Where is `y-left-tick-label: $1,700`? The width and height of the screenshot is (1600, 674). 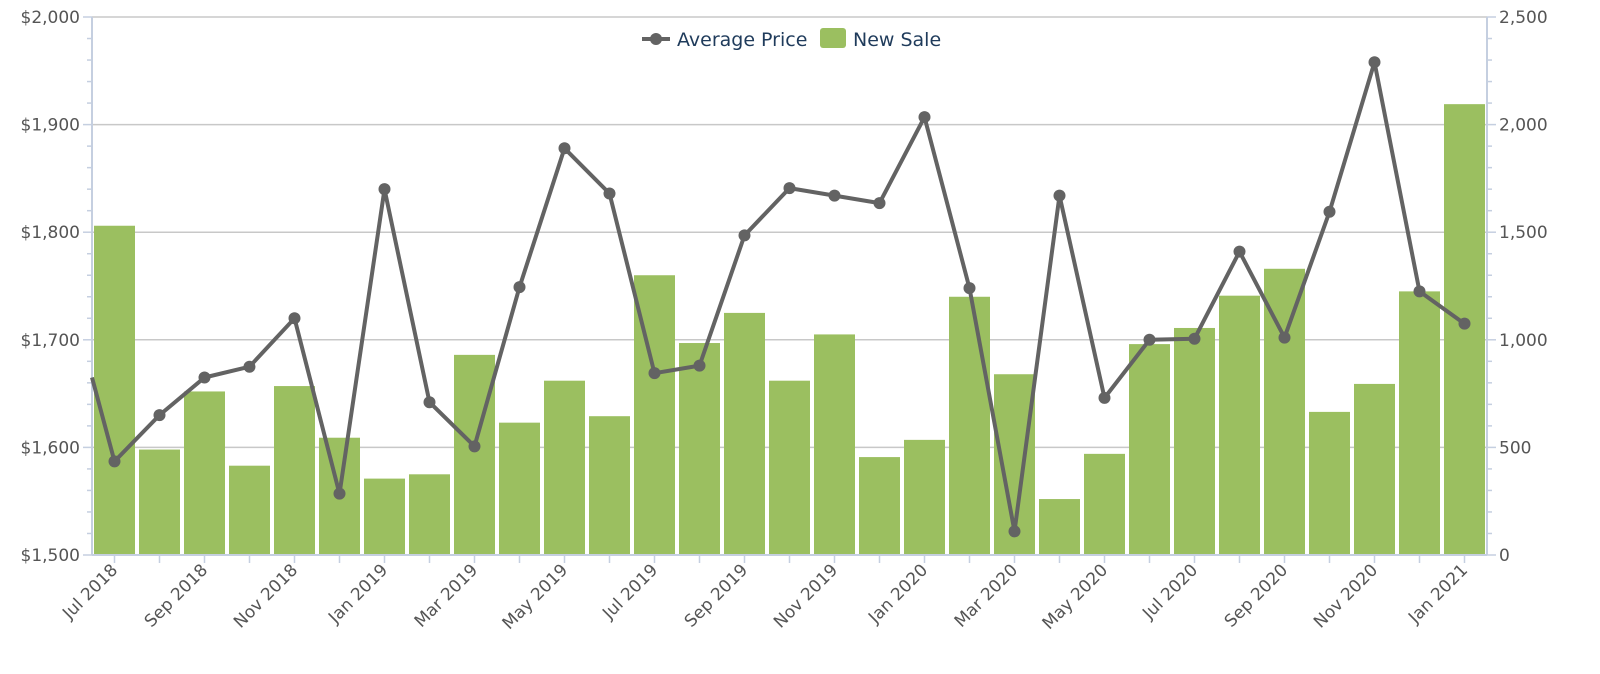 y-left-tick-label: $1,700 is located at coordinates (50, 341).